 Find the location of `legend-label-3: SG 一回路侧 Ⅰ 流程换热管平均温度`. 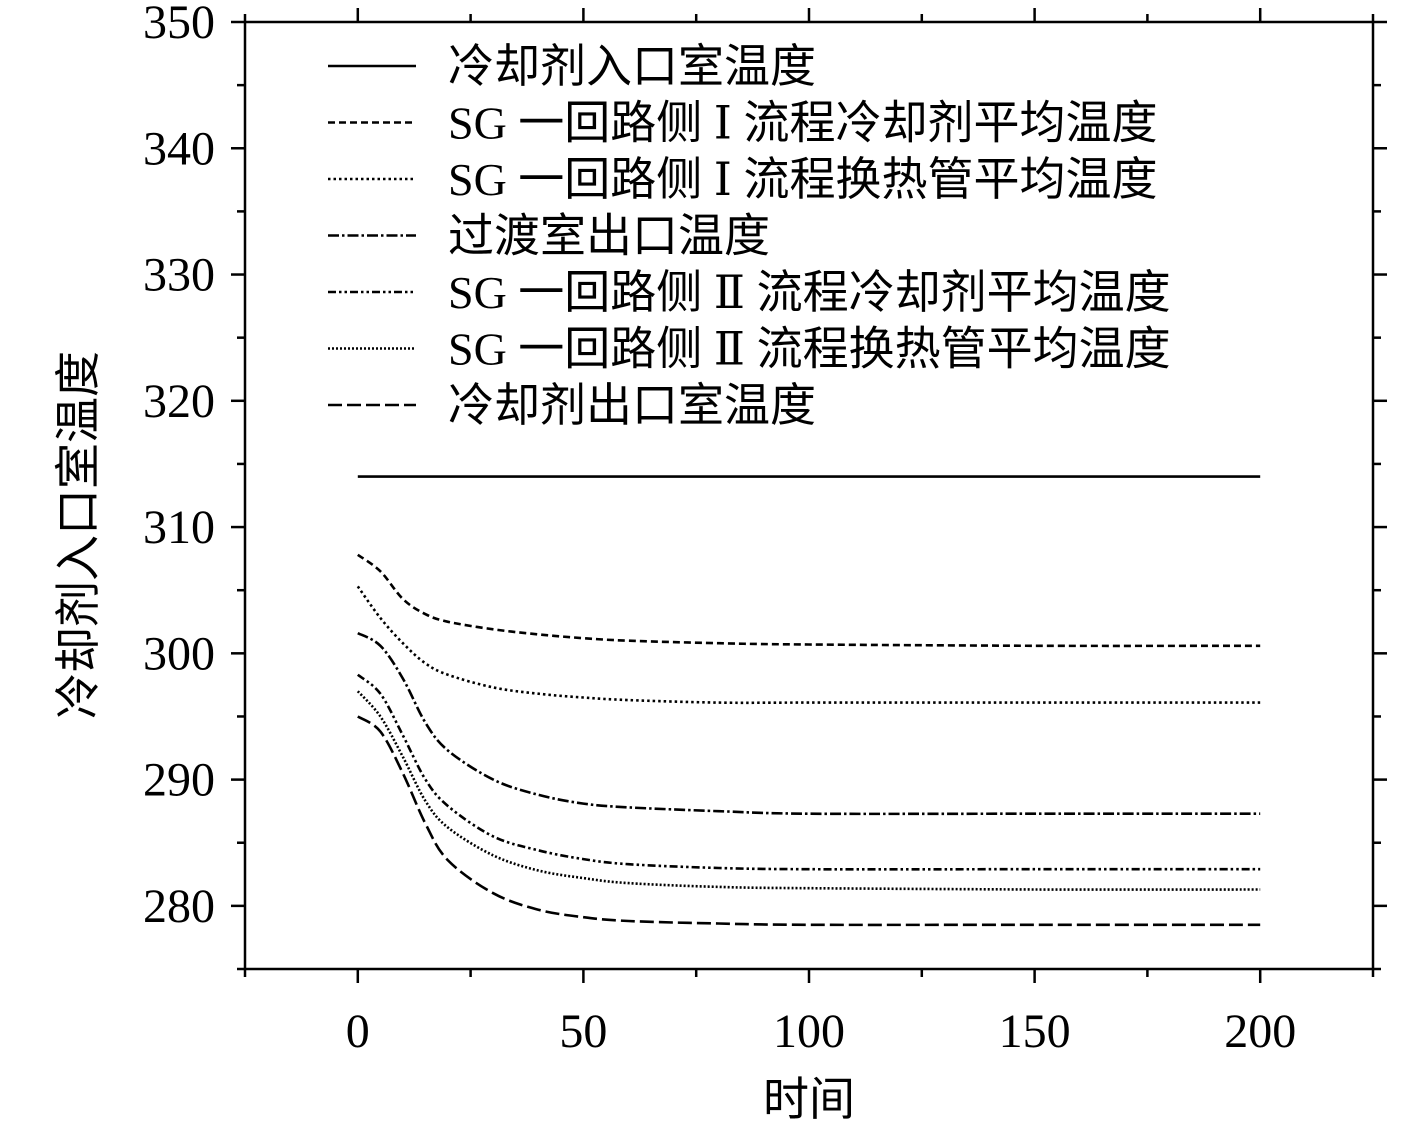

legend-label-3: SG 一回路侧 Ⅰ 流程换热管平均温度 is located at coordinates (802, 179).